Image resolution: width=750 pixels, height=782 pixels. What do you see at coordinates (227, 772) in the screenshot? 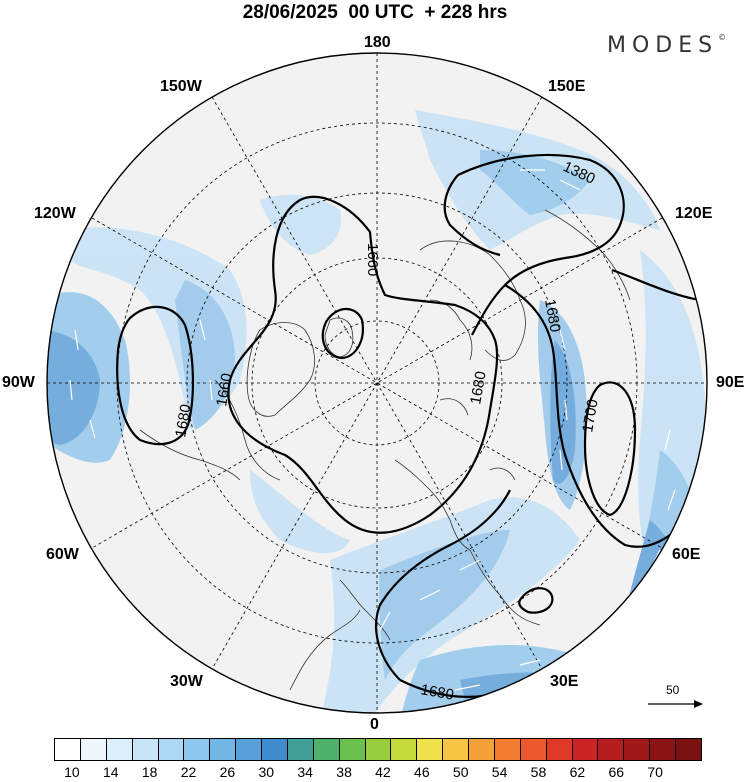
I see `colorbar-tick-label: 26` at bounding box center [227, 772].